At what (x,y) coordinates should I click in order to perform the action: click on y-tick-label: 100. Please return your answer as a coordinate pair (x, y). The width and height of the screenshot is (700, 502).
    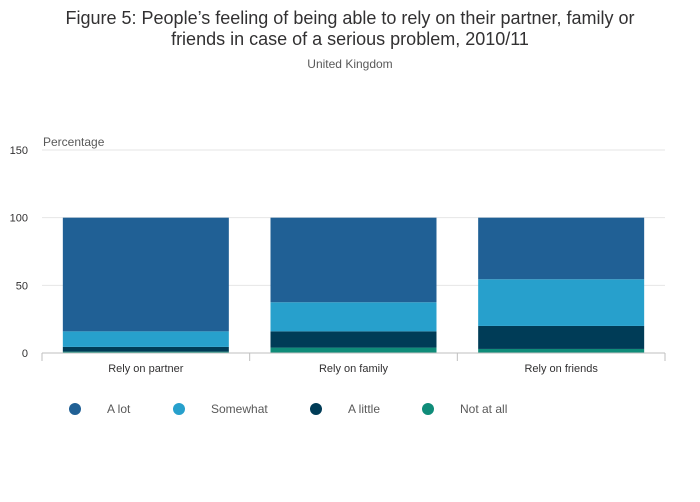
    Looking at the image, I should click on (19, 219).